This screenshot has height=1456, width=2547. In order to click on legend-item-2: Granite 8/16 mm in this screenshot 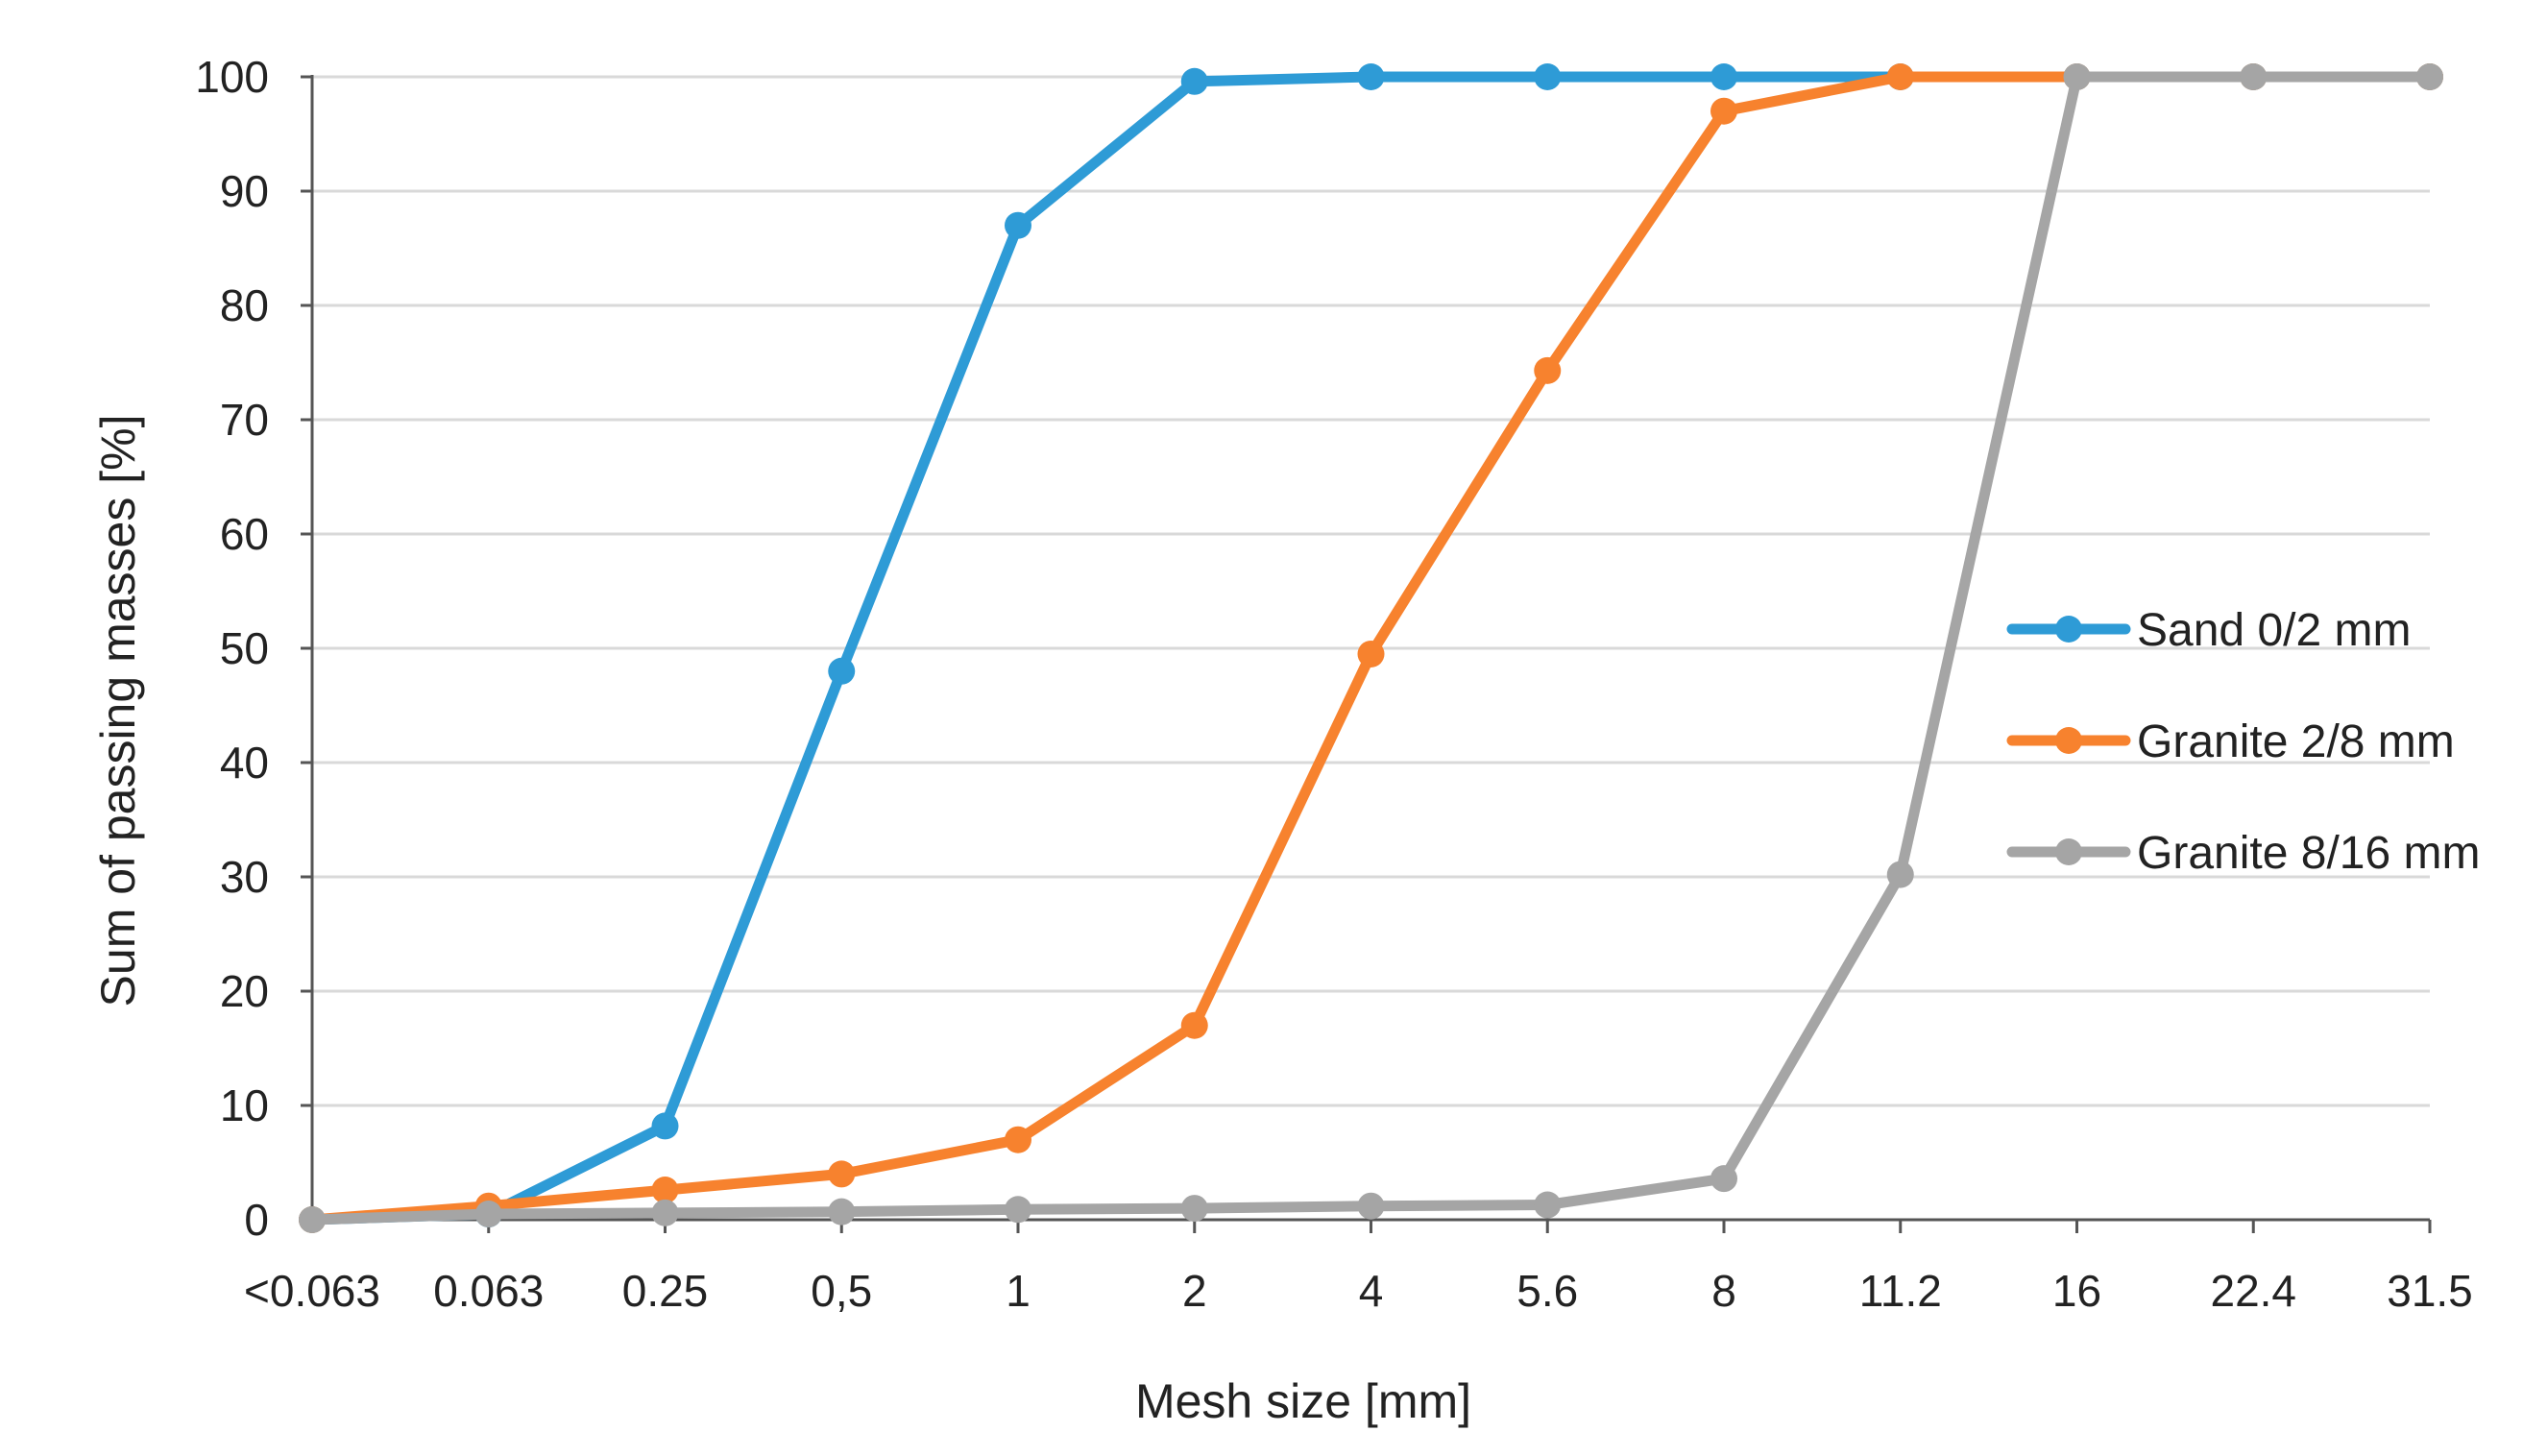, I will do `click(2243, 854)`.